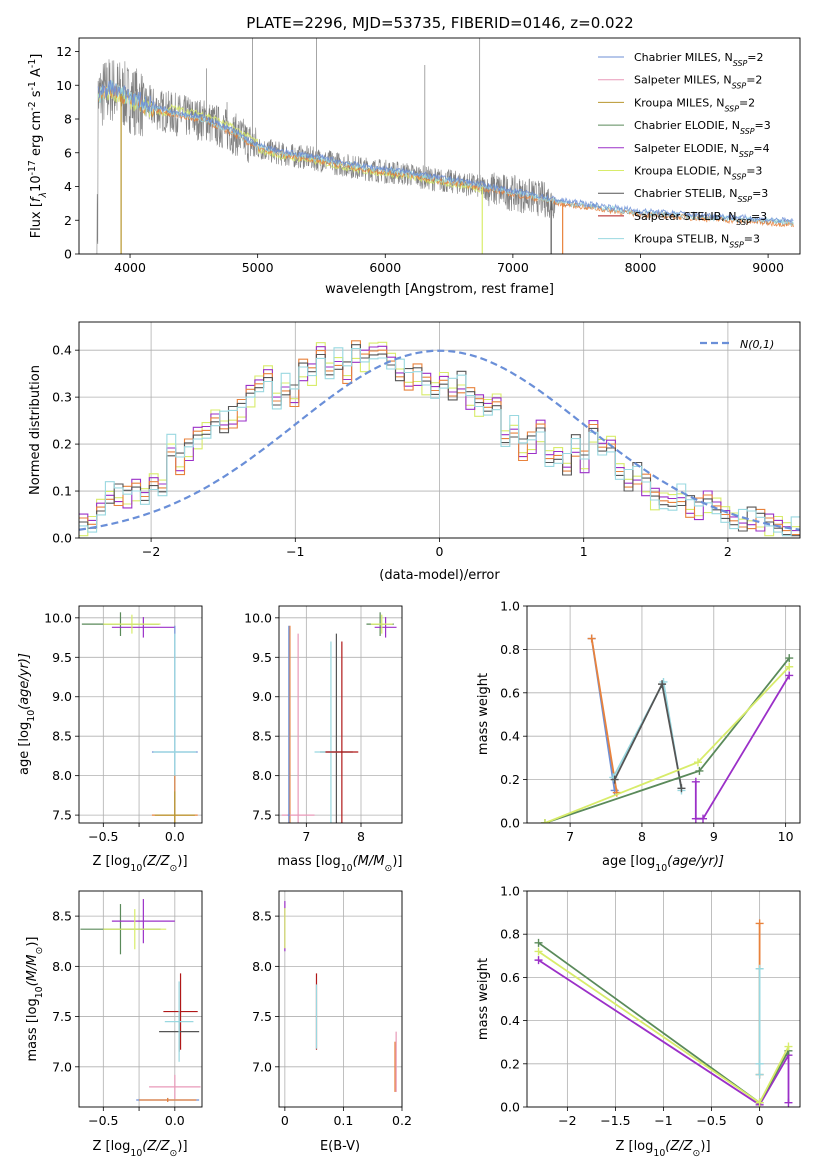 This screenshot has height=1170, width=819. I want to click on tick-label-y: 9.5, so click(262, 657).